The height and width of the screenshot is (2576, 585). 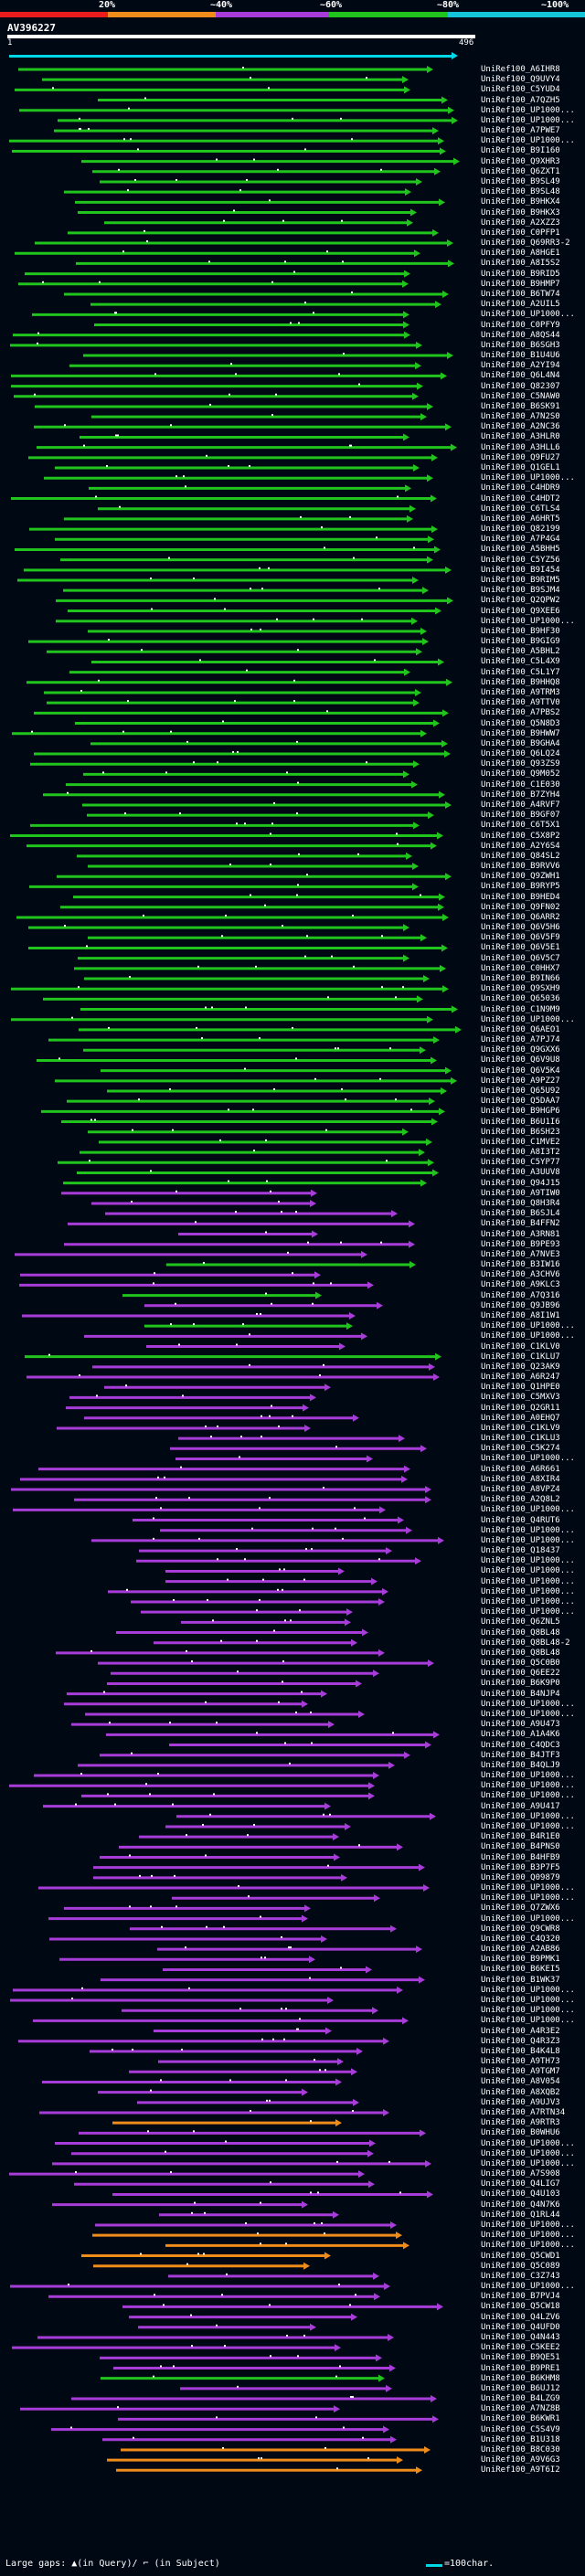 I want to click on hit-label: UniRef100_B4LZG9, so click(x=520, y=2399).